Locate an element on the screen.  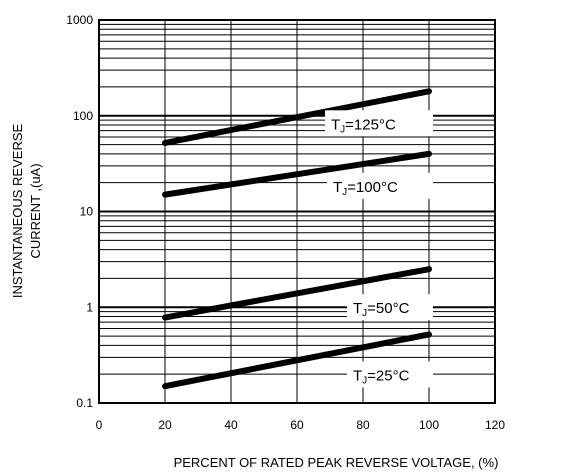
x-tick-label: 20 is located at coordinates (165, 425).